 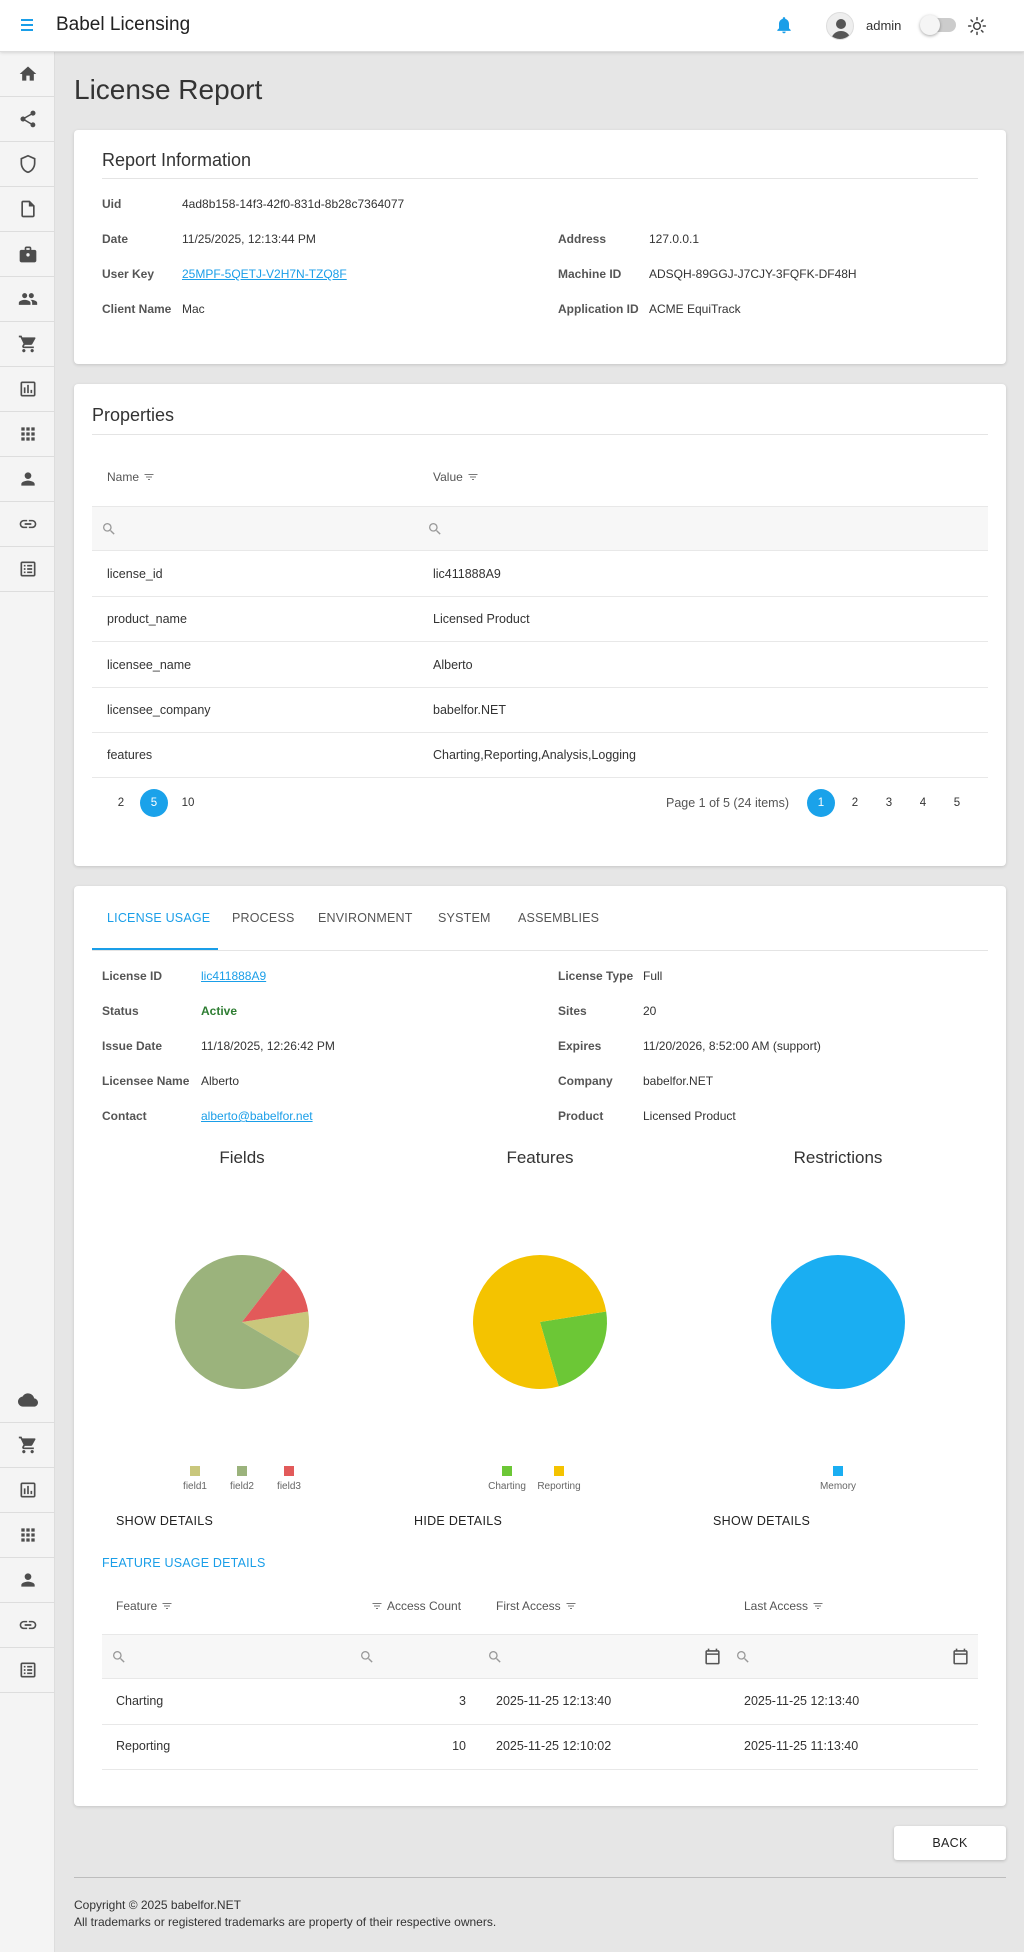 What do you see at coordinates (27, 1400) in the screenshot?
I see `sidebar-item-cloud` at bounding box center [27, 1400].